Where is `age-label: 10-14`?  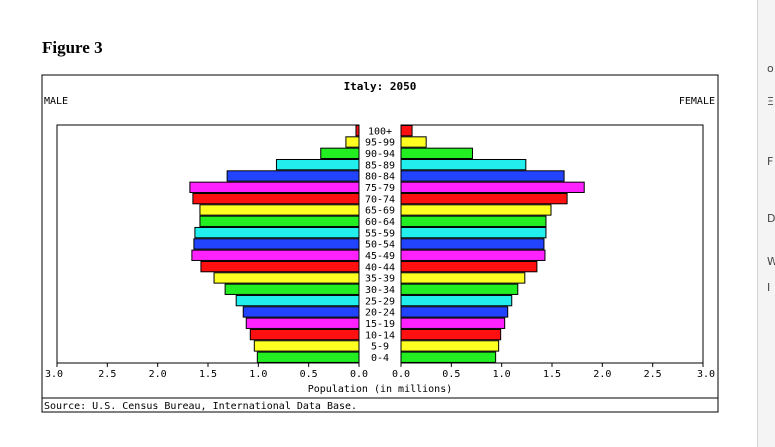
age-label: 10-14 is located at coordinates (380, 335).